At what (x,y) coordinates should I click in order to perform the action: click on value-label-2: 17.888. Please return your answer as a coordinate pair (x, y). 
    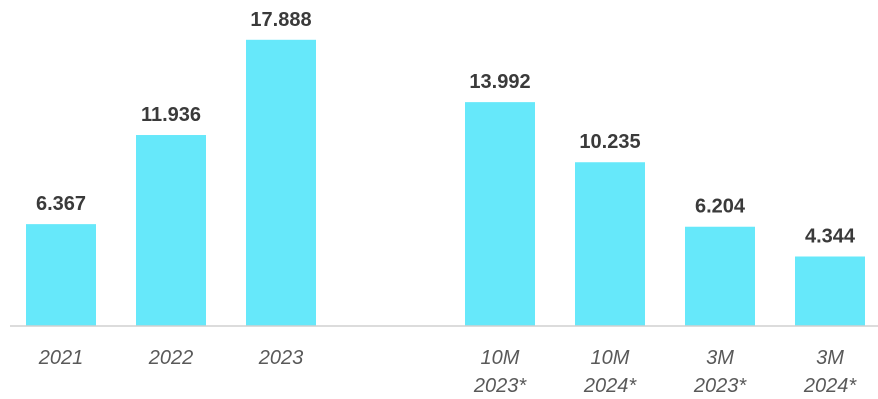
    Looking at the image, I should click on (280, 20).